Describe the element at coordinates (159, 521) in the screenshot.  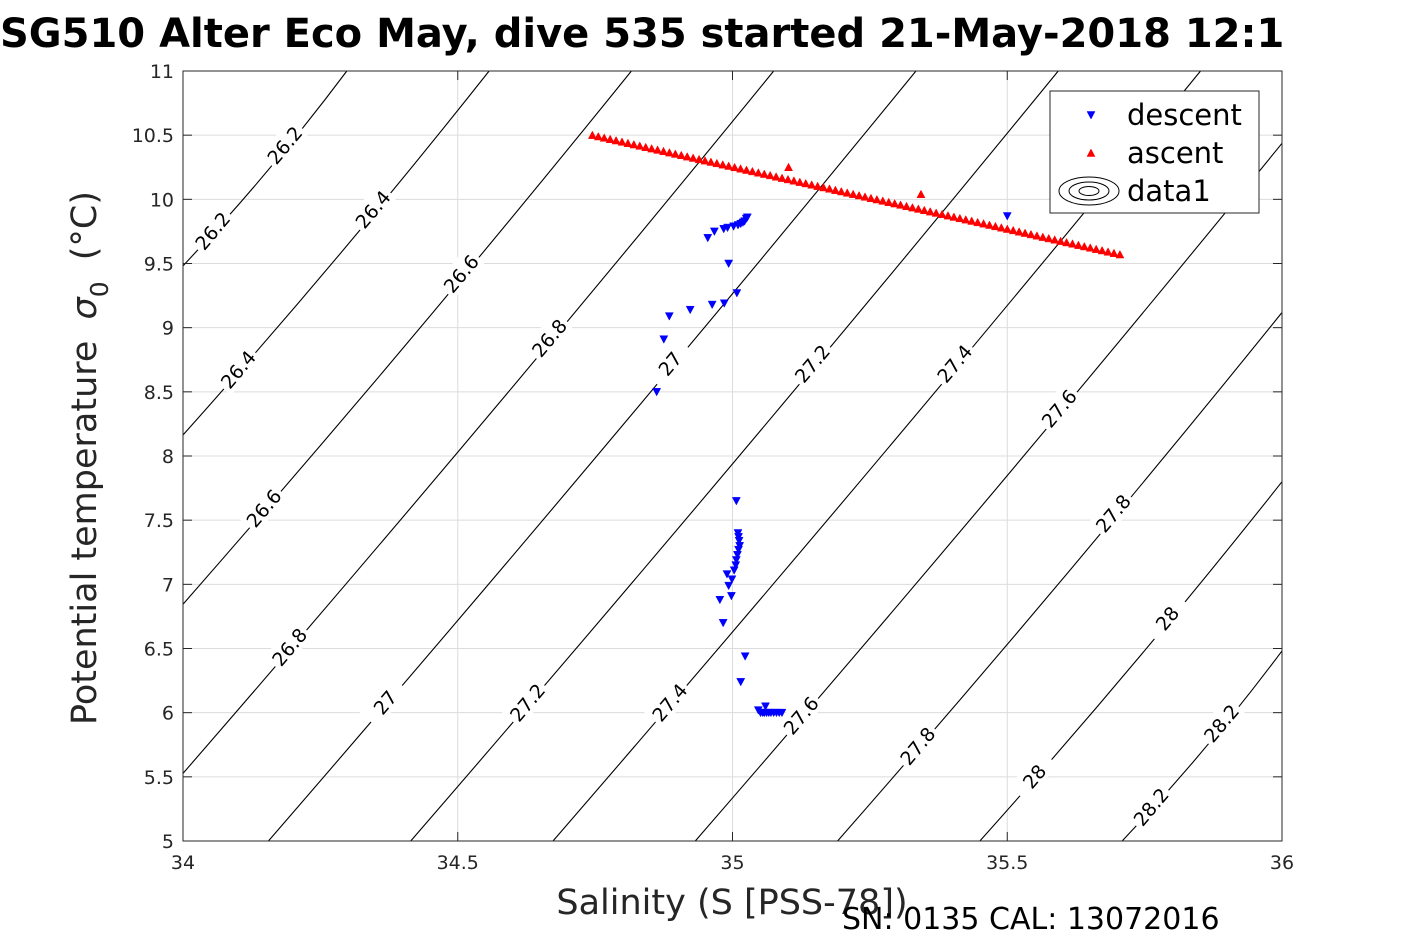
I see `y-tick-label: 7.5` at that location.